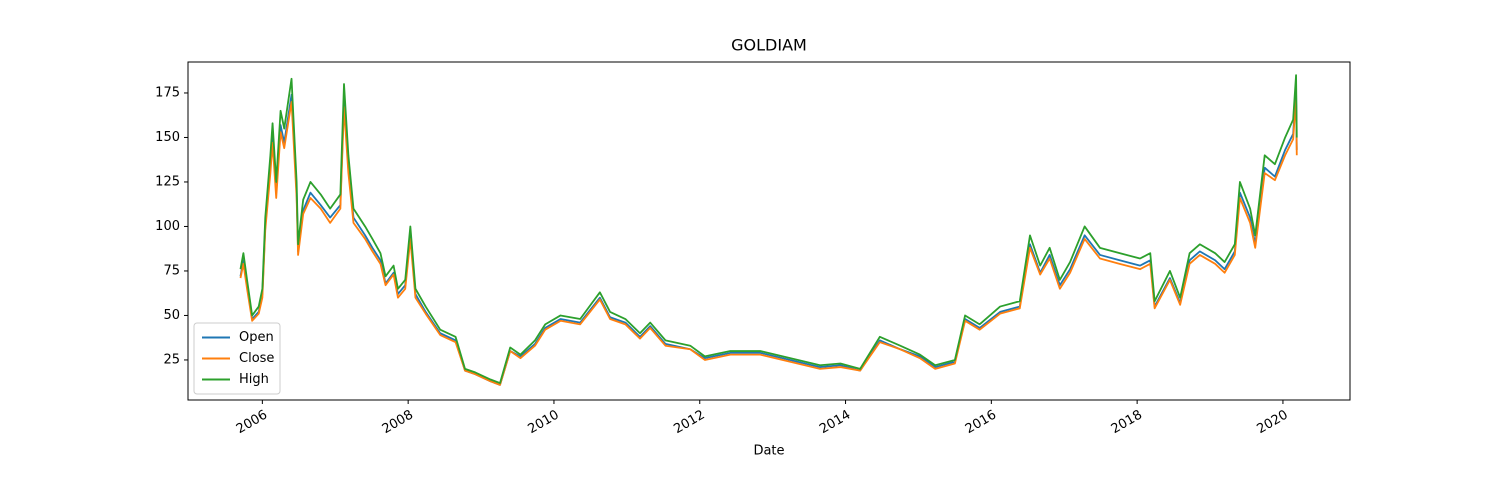 This screenshot has height=500, width=1500. I want to click on chart-title: GOLDIAM, so click(769, 45).